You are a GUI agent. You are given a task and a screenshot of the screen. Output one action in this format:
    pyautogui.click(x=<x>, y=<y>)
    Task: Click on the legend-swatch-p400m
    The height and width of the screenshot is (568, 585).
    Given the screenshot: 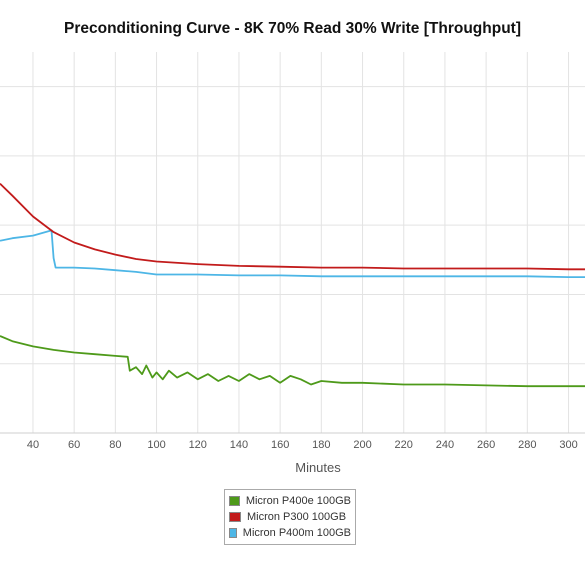 What is the action you would take?
    pyautogui.click(x=233, y=533)
    